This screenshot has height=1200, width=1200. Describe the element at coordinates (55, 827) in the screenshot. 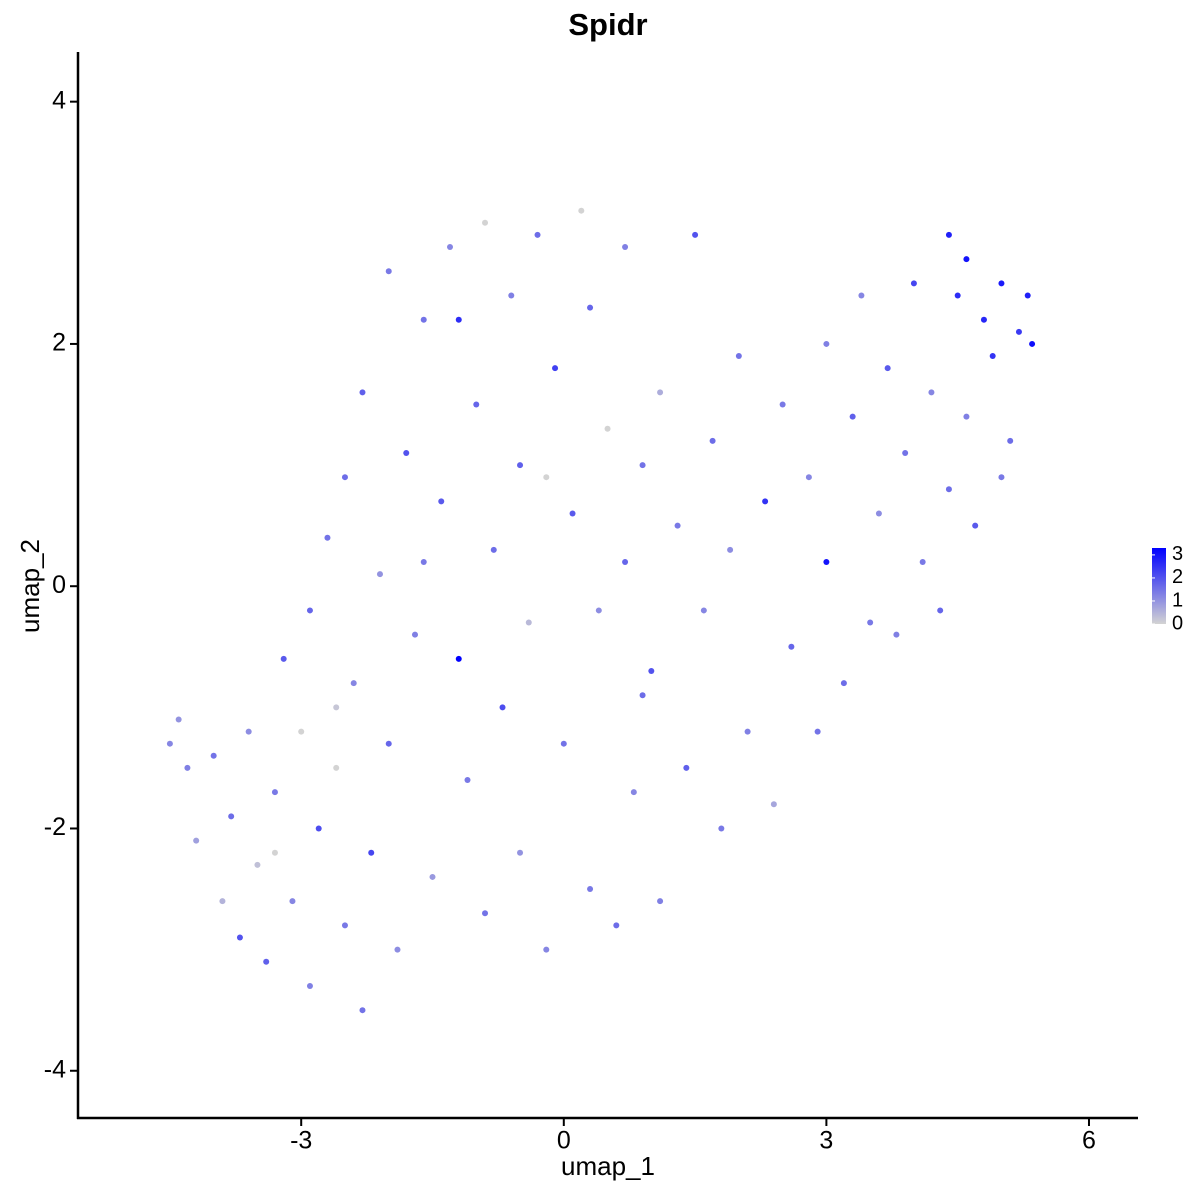

I see `y-tick-label: -2` at that location.